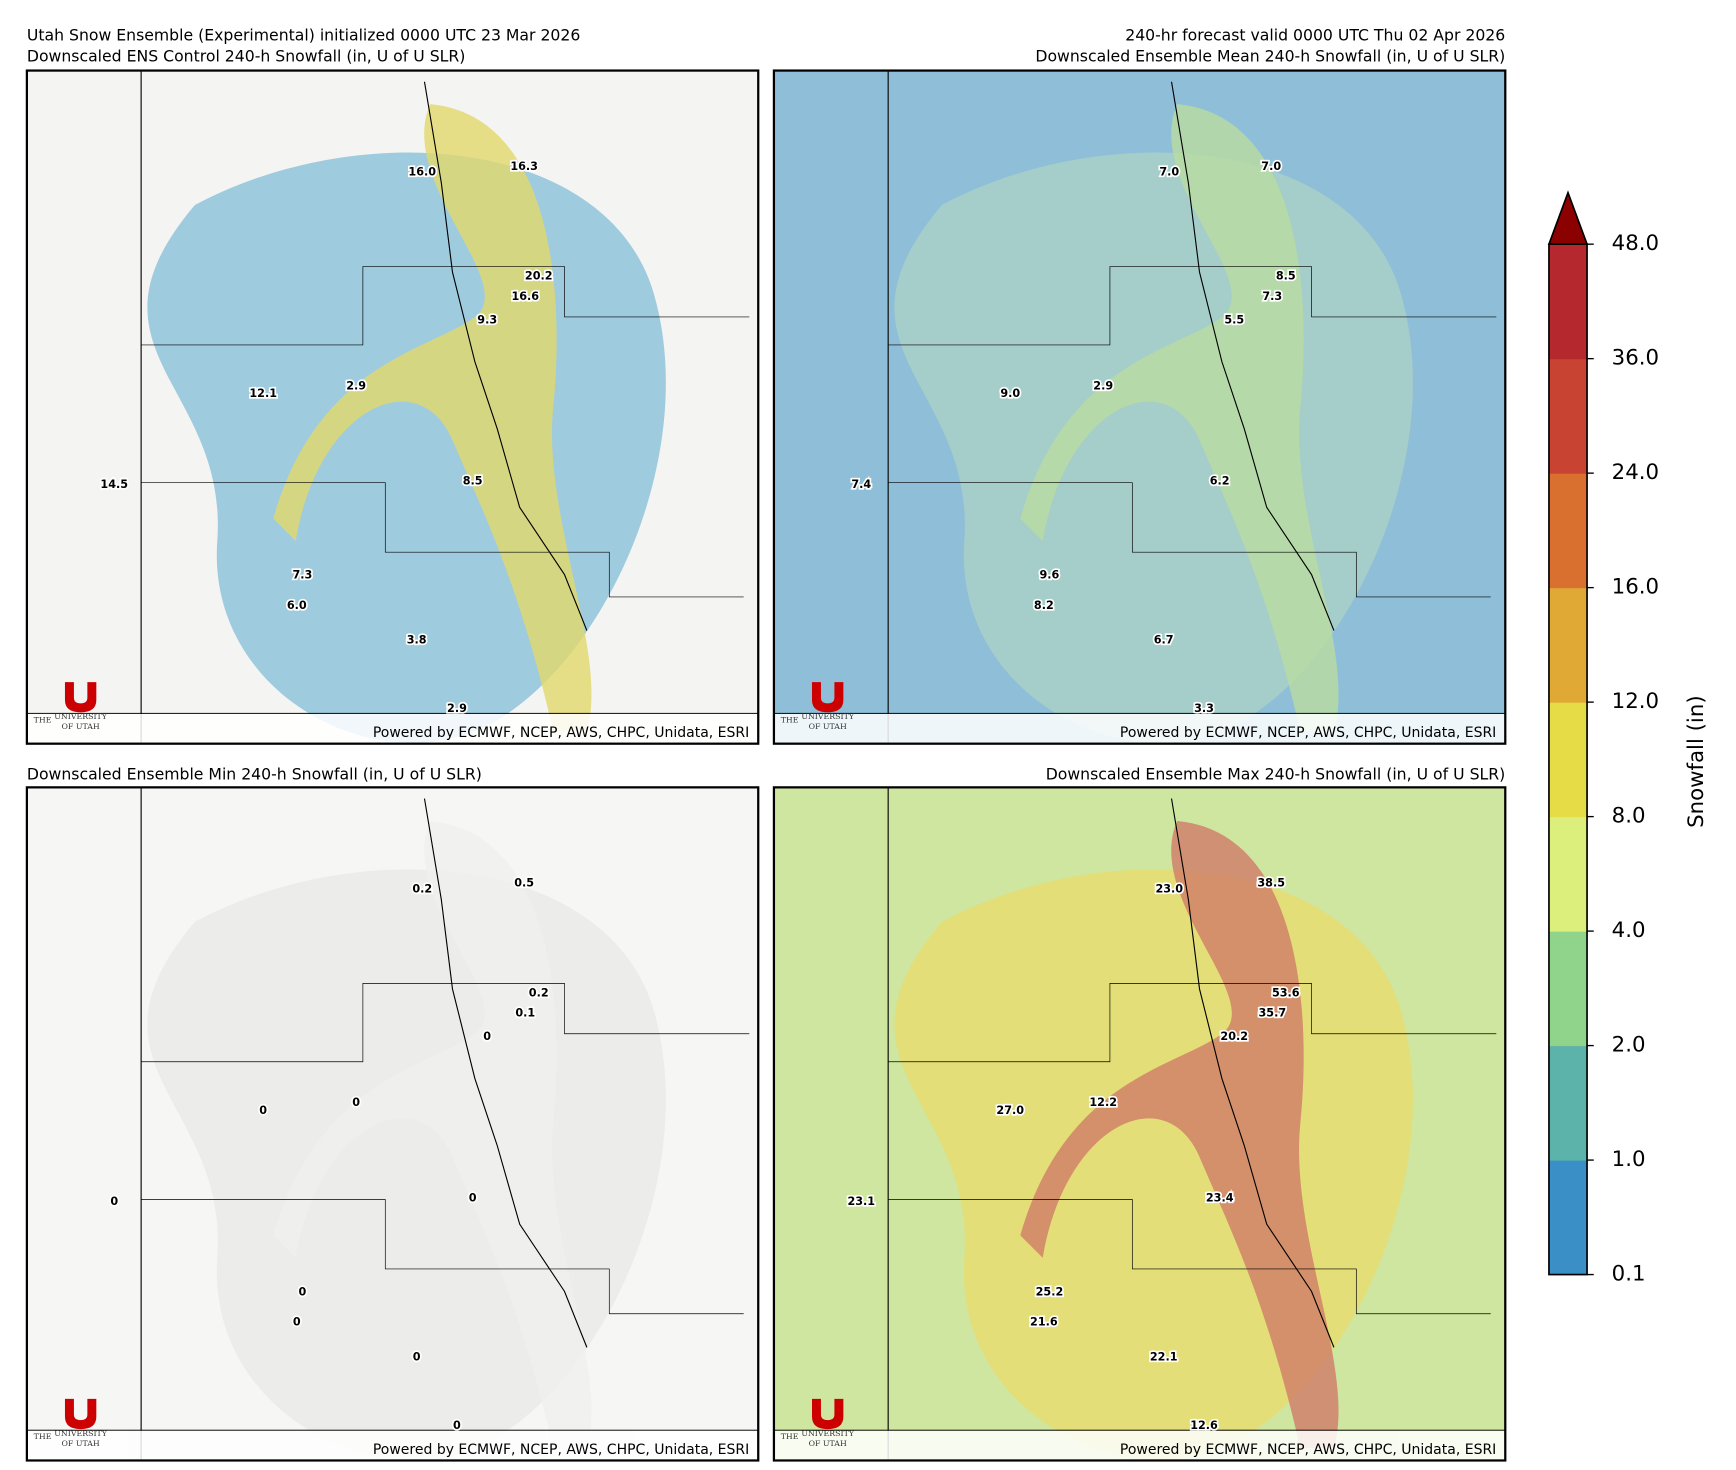 The height and width of the screenshot is (1470, 1736). Describe the element at coordinates (524, 166) in the screenshot. I see `point-label: 16.3` at that location.